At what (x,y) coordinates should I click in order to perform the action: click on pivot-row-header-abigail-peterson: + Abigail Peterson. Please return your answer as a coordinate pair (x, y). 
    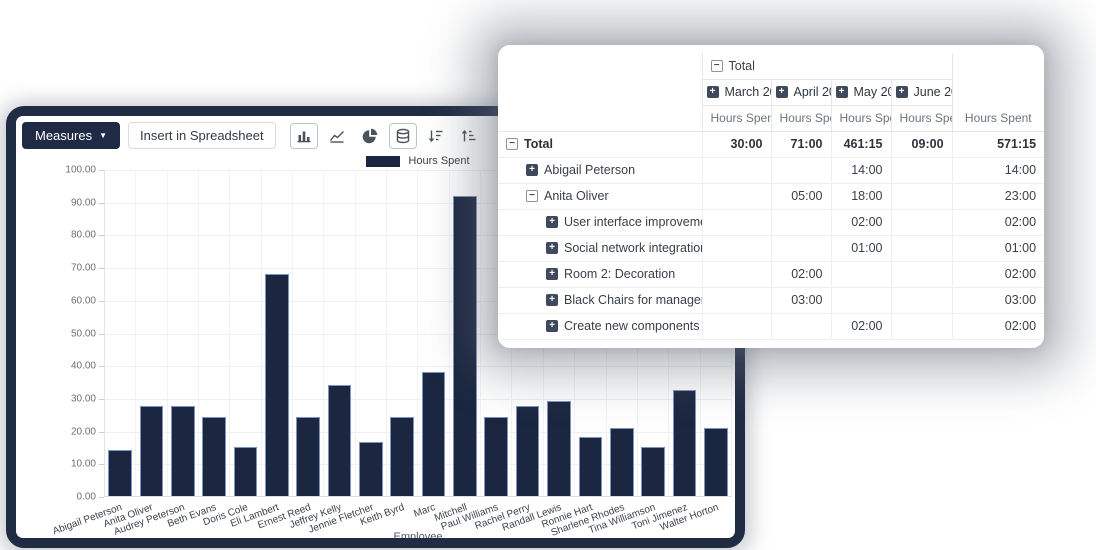
    Looking at the image, I should click on (600, 170).